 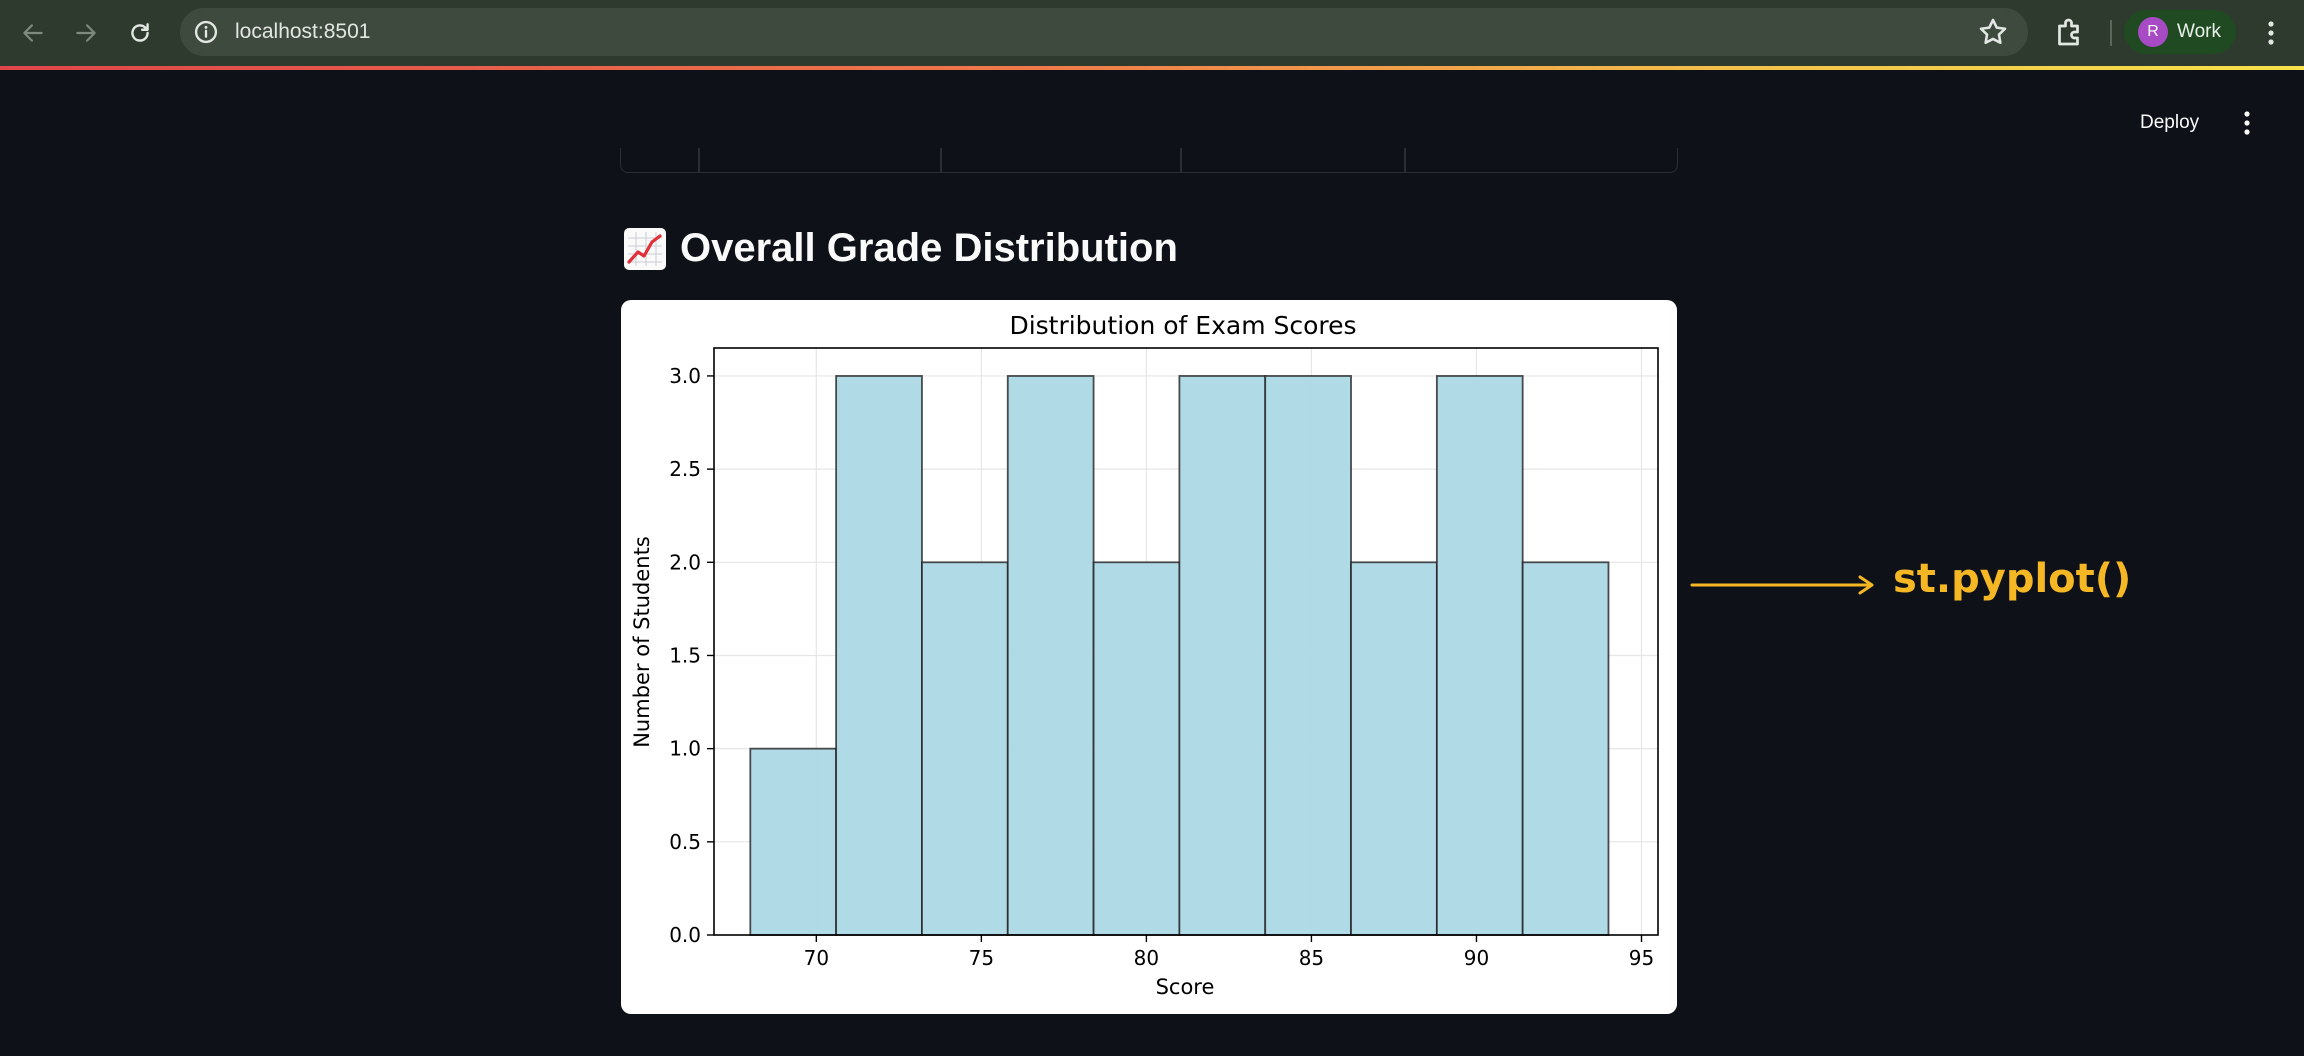 I want to click on x-tick-label: 95, so click(x=1641, y=958).